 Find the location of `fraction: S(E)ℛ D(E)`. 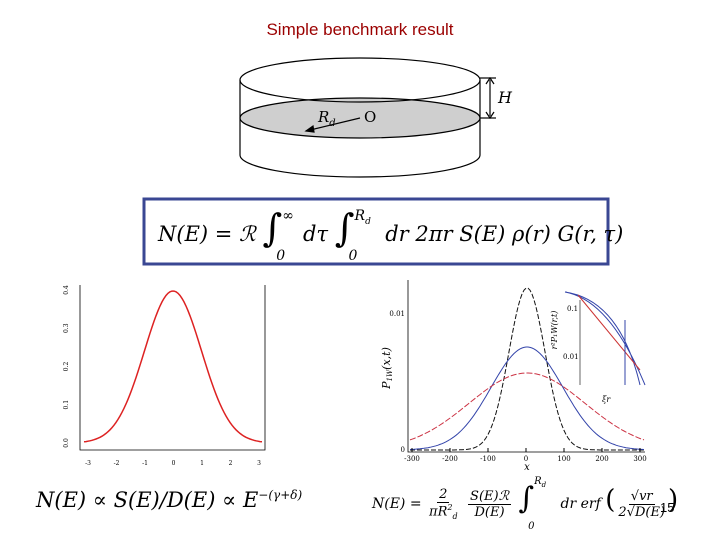

fraction: S(E)ℛ D(E) is located at coordinates (489, 504).